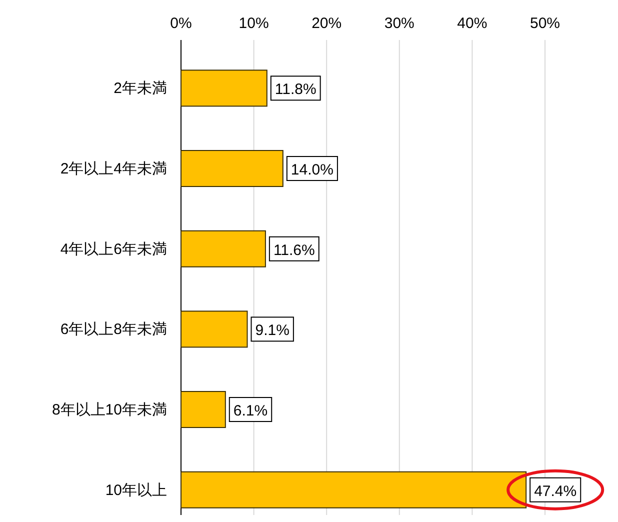 The height and width of the screenshot is (522, 618). I want to click on data-label: 6.1%, so click(250, 411).